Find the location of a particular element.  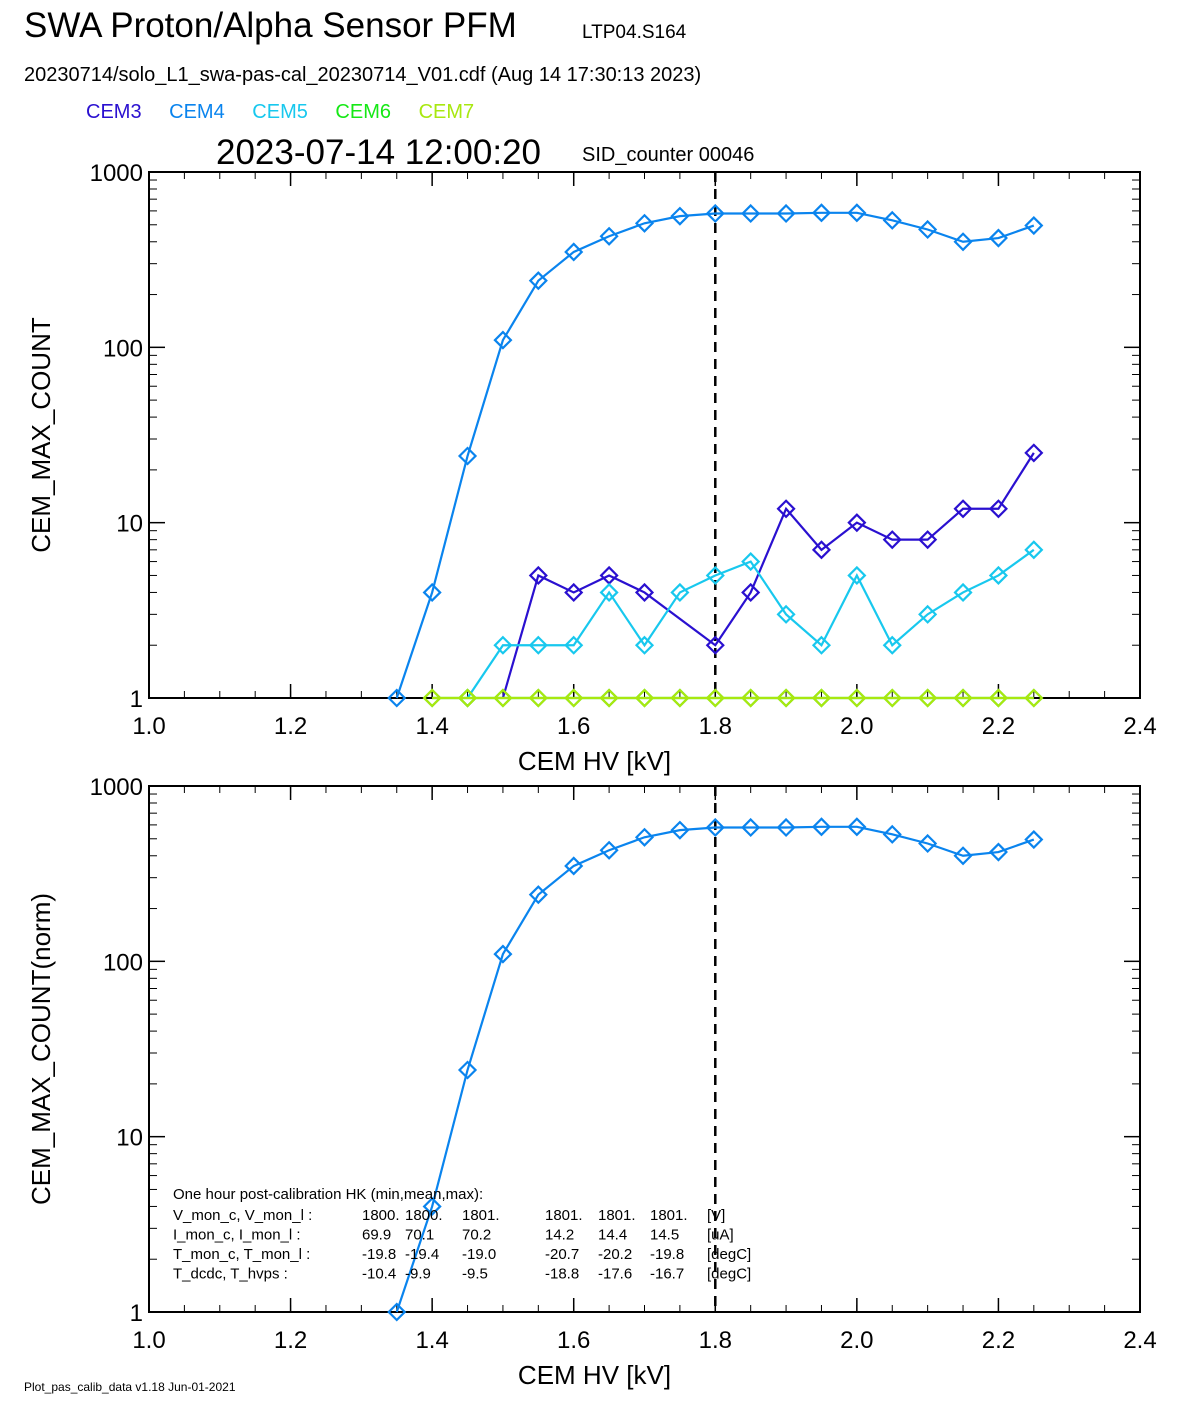

x-tick-label: 1.4 is located at coordinates (431, 726).